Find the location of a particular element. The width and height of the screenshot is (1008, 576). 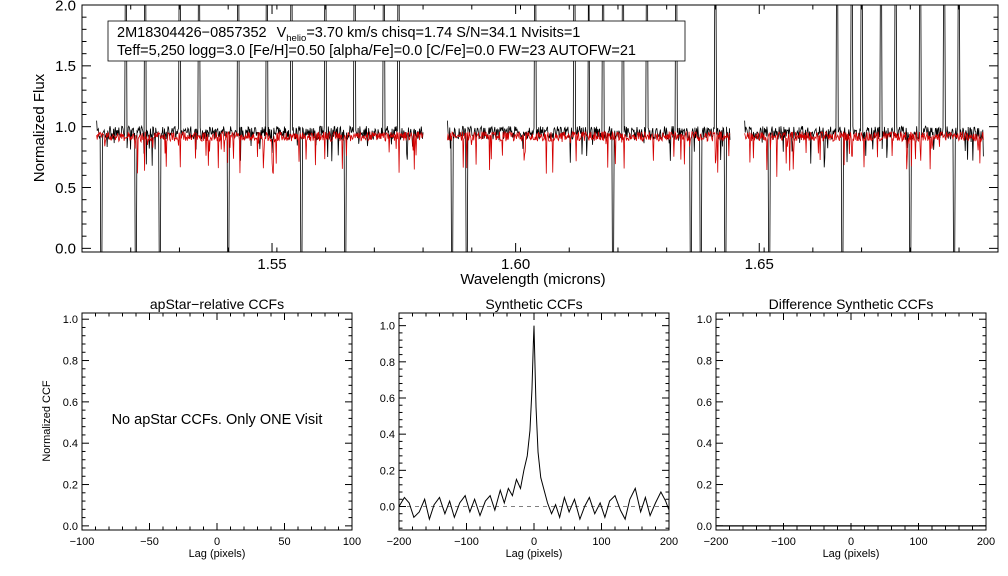

annotation-box is located at coordinates (396, 41).